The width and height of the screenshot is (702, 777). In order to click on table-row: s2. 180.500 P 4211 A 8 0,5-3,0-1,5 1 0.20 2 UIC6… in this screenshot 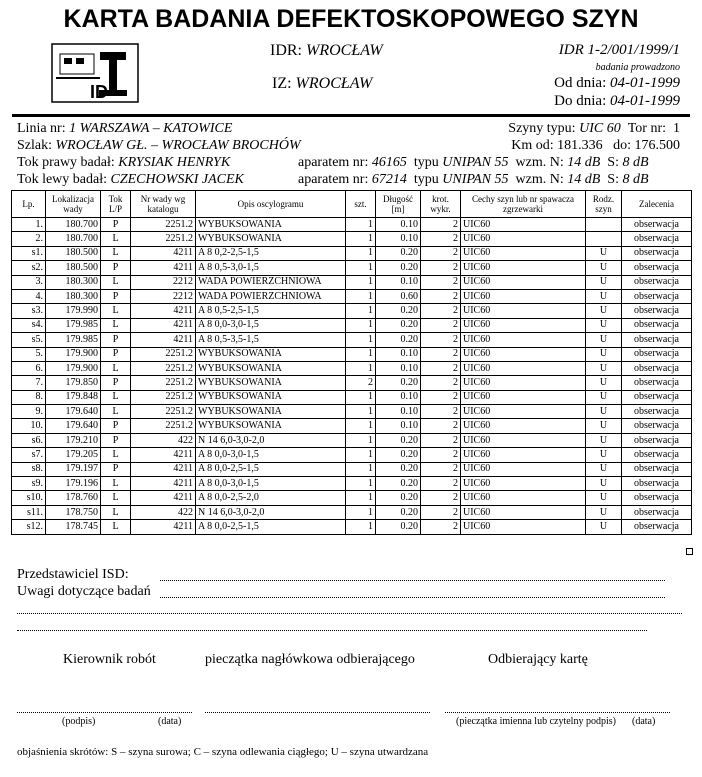, I will do `click(351, 268)`.